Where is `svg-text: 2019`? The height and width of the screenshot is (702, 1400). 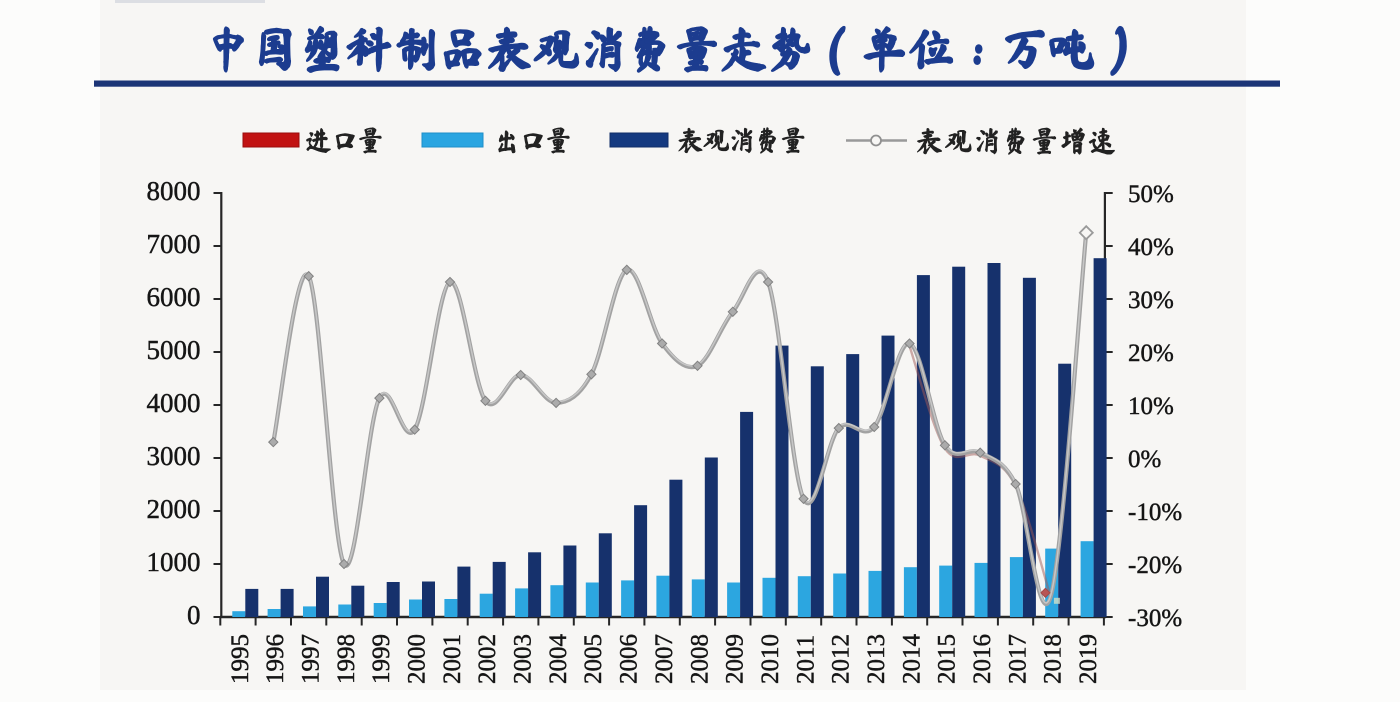 svg-text: 2019 is located at coordinates (1088, 659).